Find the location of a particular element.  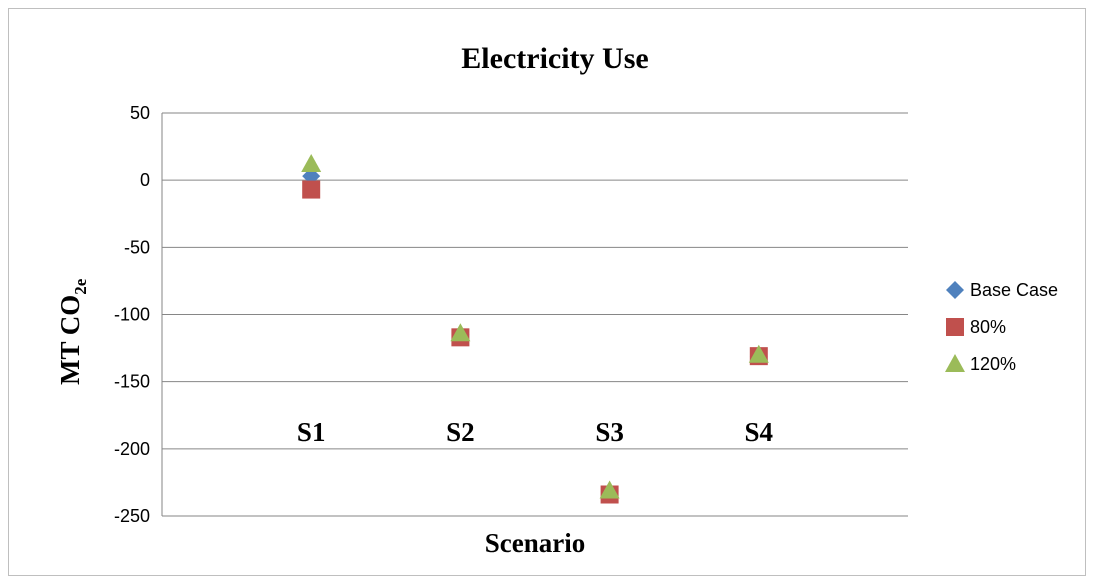

category-labels: S1 S2 S3 S4 is located at coordinates (535, 432).